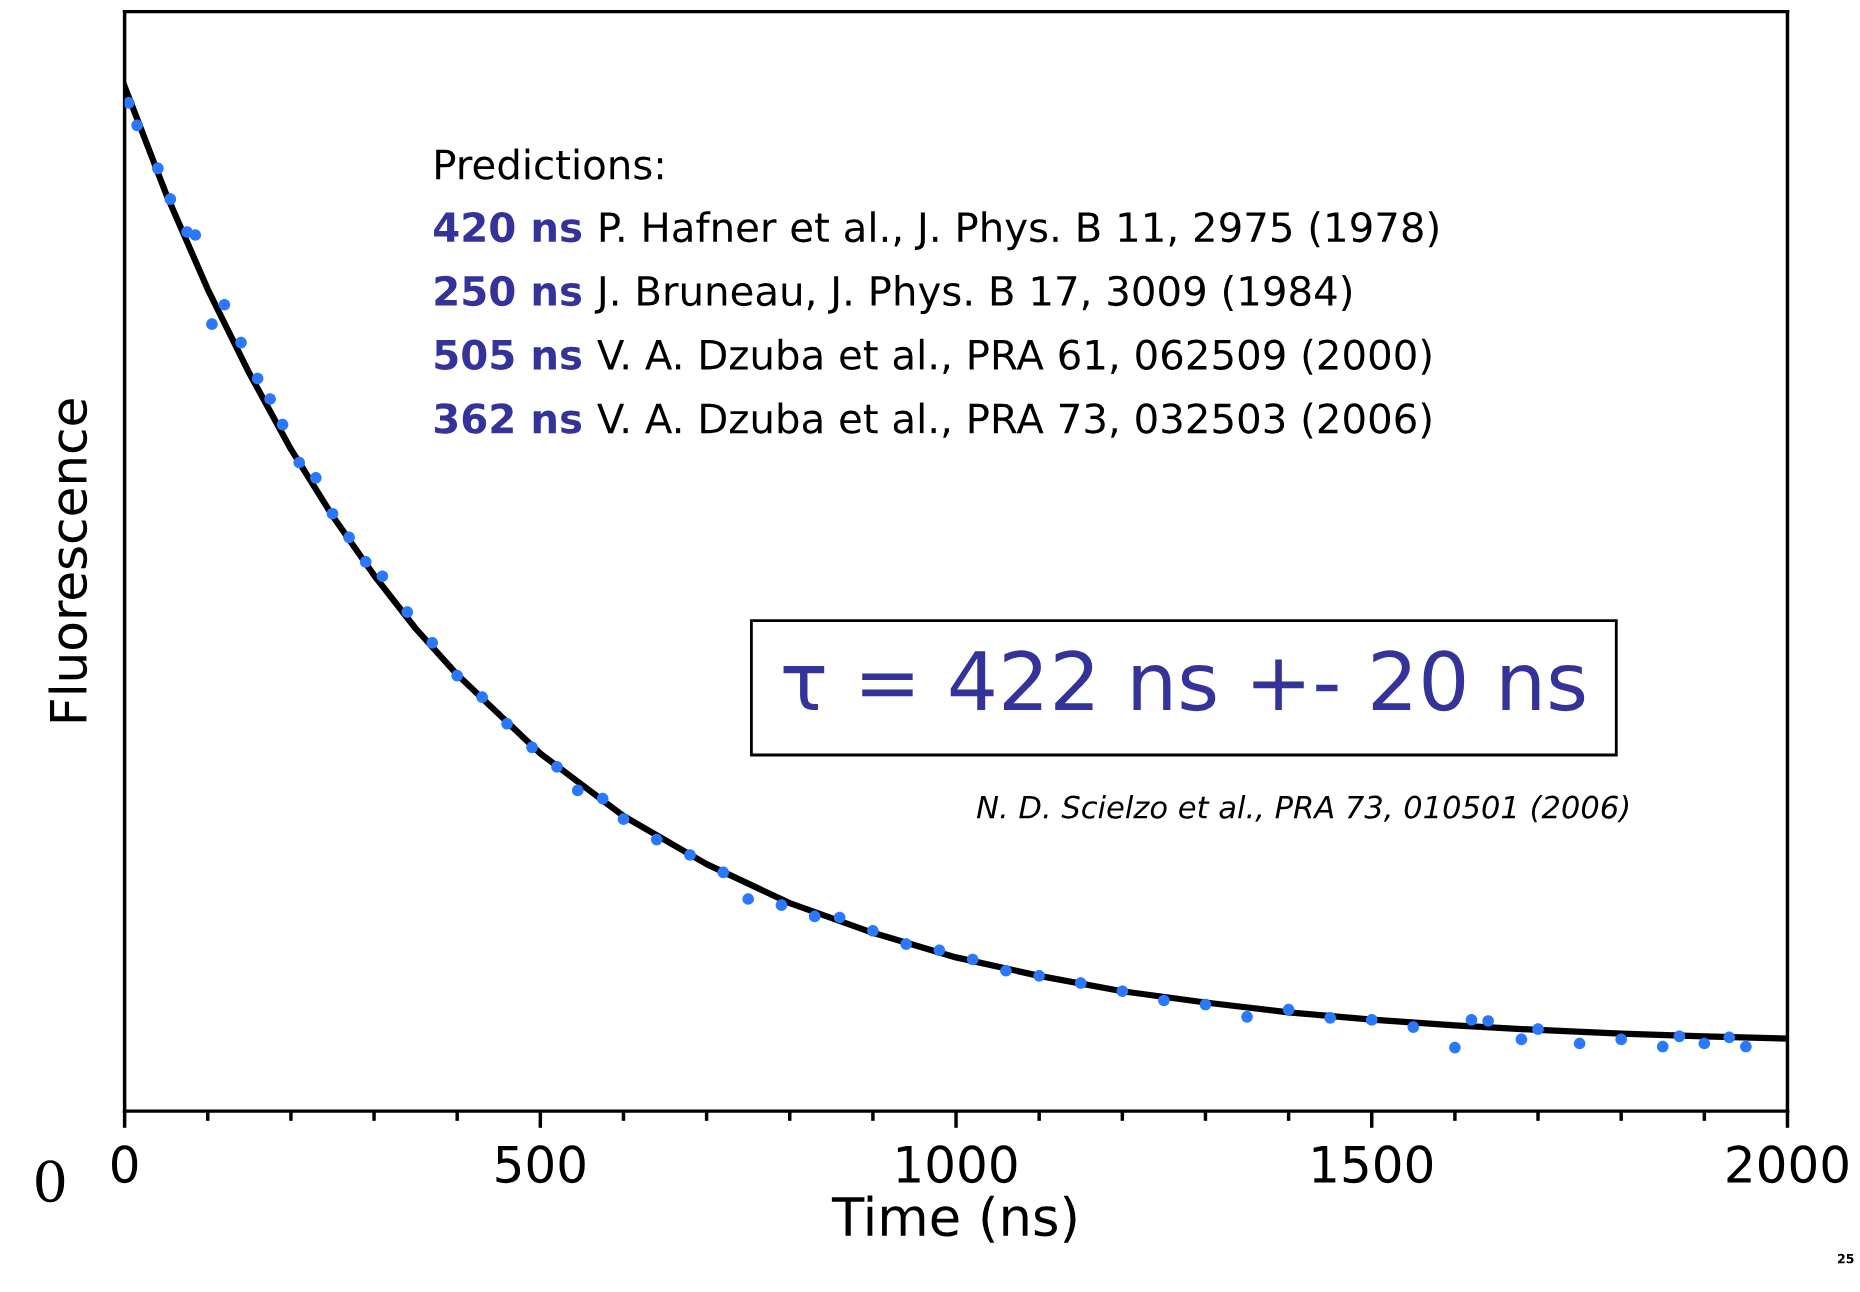  I want to click on annotation: 420 ns P. Hafner et al., J. Phys. B 11, 2975 (1978), so click(936, 231).